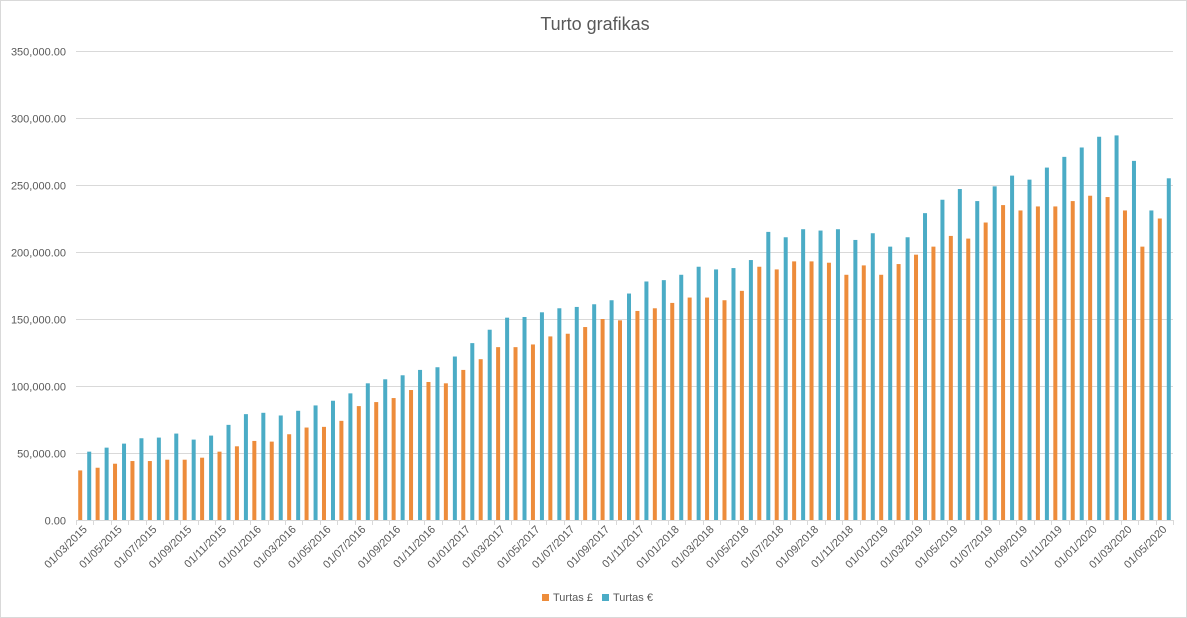 The image size is (1187, 618). Describe the element at coordinates (38, 254) in the screenshot. I see `y-tick-label: 200,000.00` at that location.